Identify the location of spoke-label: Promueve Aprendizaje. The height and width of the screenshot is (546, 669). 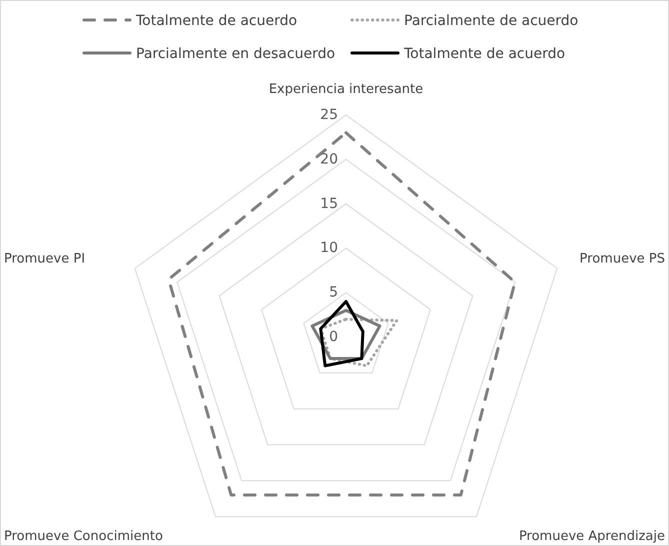
(591, 536).